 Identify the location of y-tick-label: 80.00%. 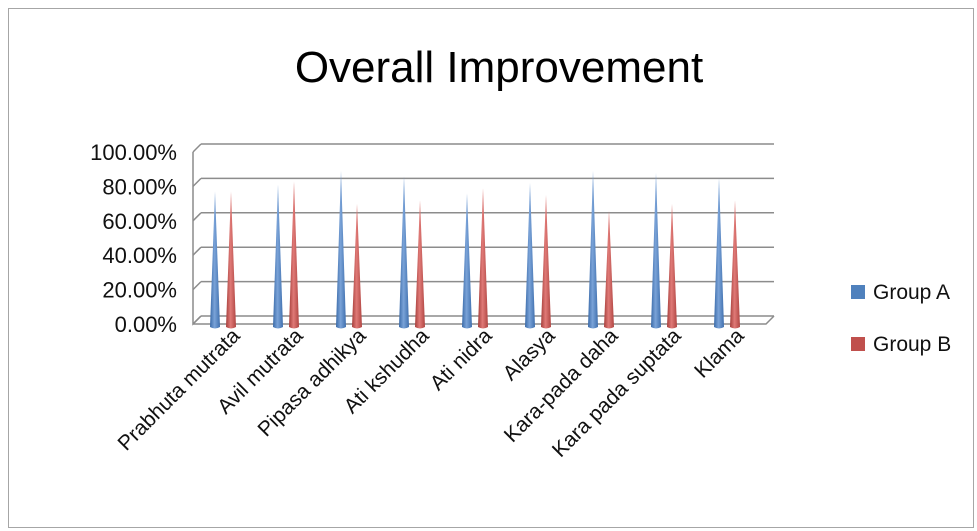
(139, 186).